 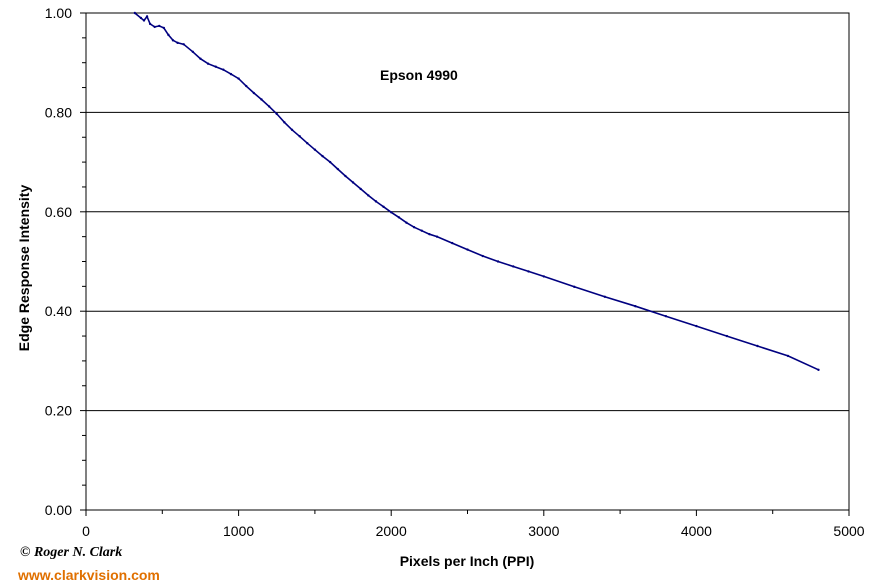 What do you see at coordinates (58, 510) in the screenshot?
I see `y-tick-label: 0.00` at bounding box center [58, 510].